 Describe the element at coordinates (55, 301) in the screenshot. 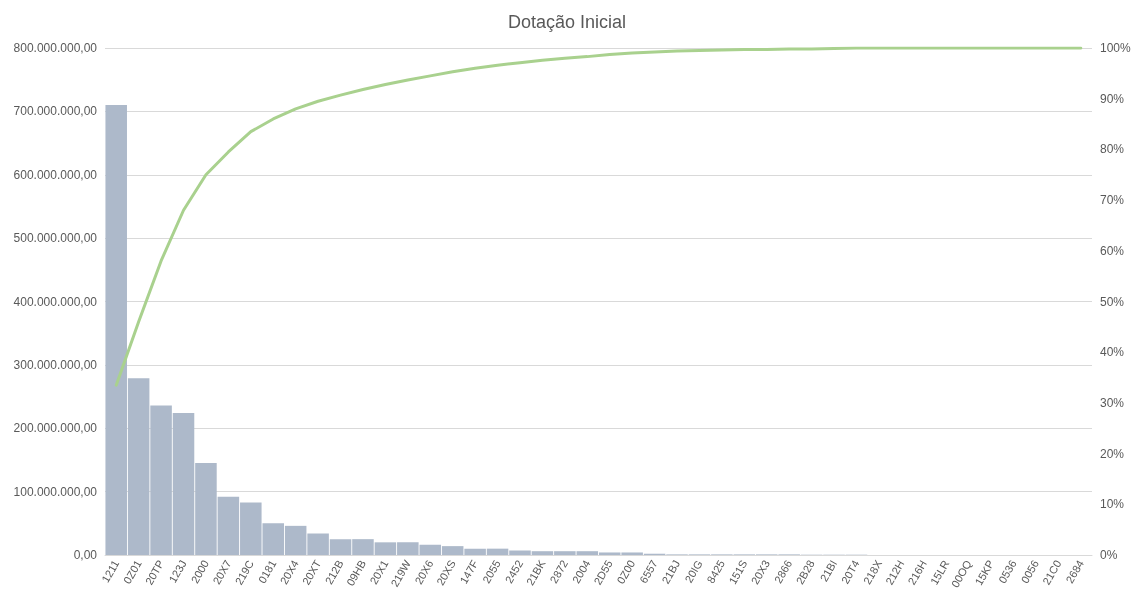

I see `y-tick-label: 400.000.000,00` at that location.